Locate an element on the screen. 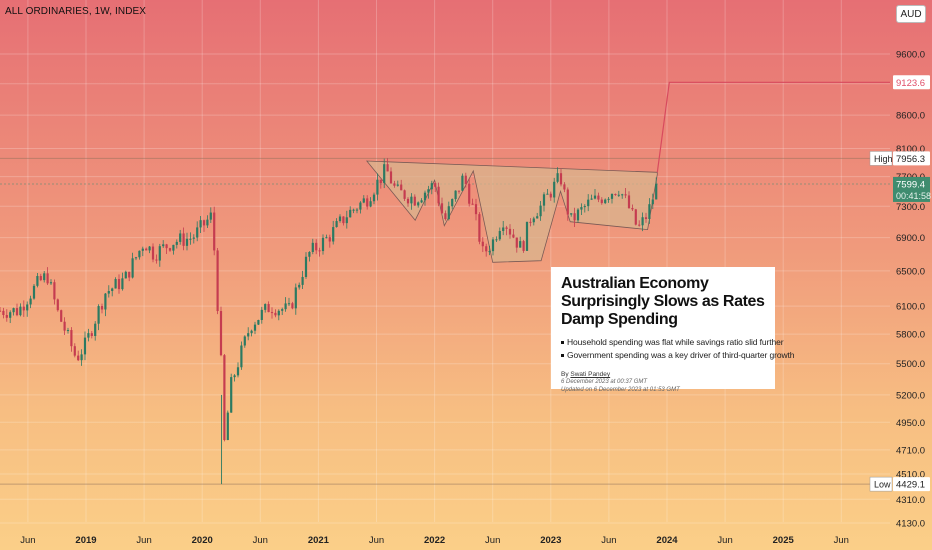 This screenshot has height=550, width=932. currency-button: AUD is located at coordinates (911, 14).